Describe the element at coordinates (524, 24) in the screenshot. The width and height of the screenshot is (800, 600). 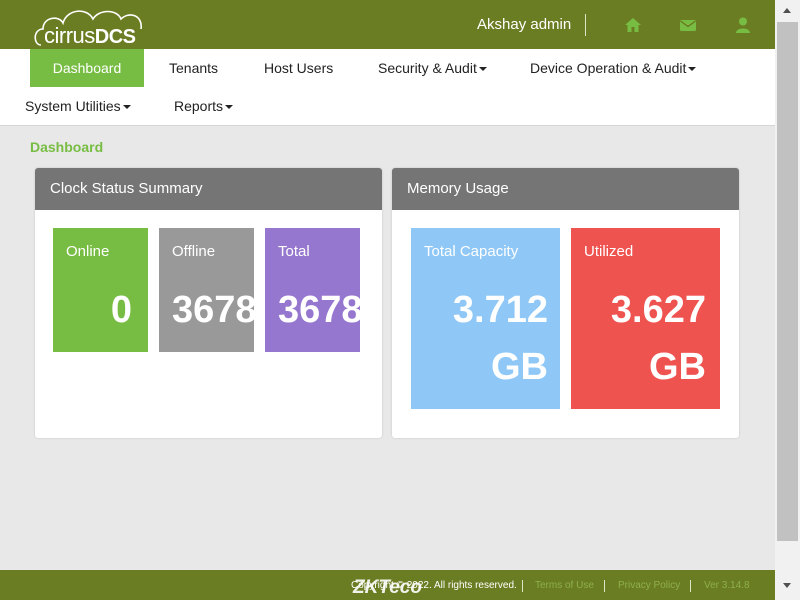
I see `user-name: Akshay admin` at that location.